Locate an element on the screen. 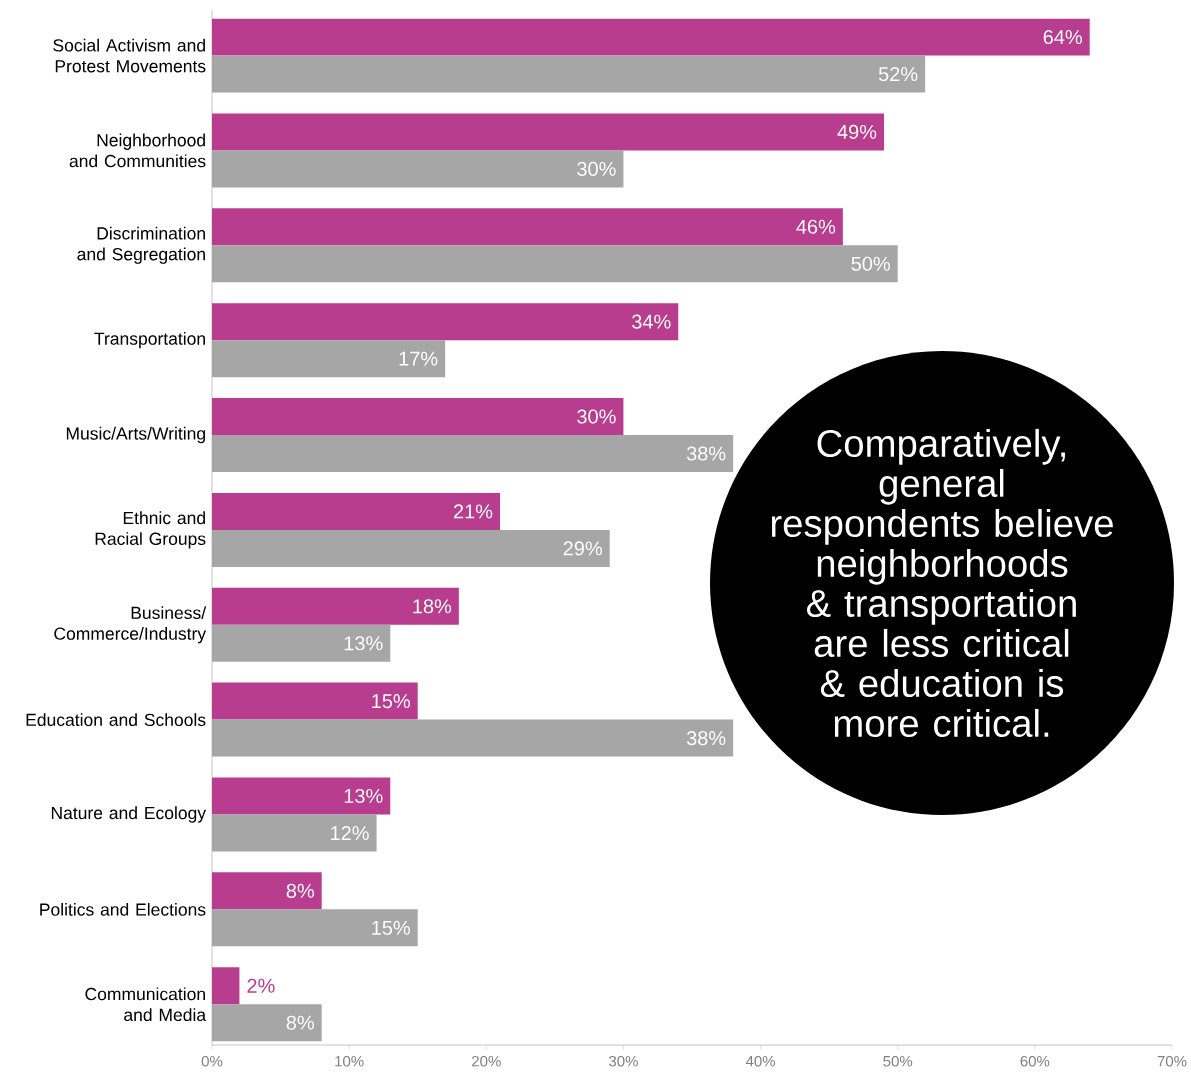  data-label: 2% is located at coordinates (261, 985).